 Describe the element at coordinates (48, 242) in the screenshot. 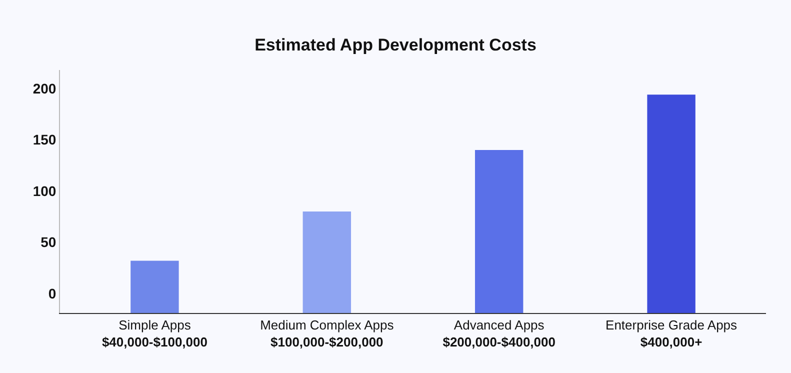

I see `y-tick-label: 50` at that location.